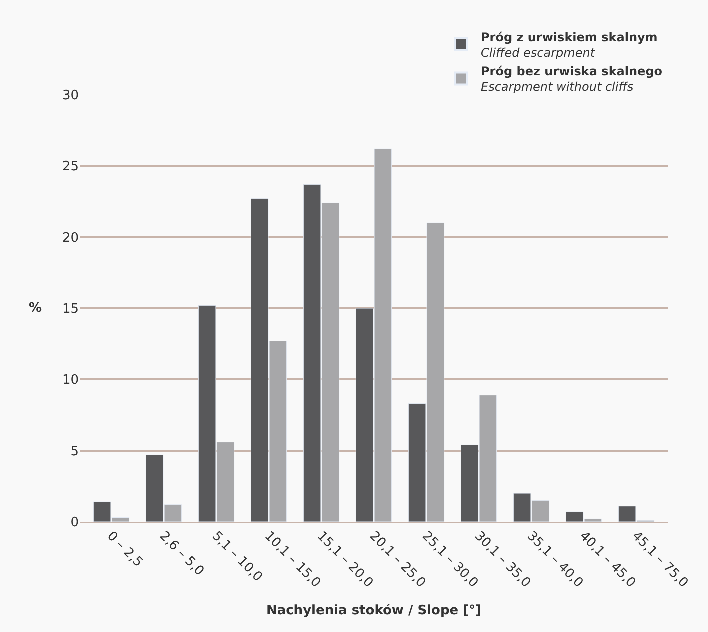 The height and width of the screenshot is (632, 708). I want to click on y-axis-title: %, so click(35, 308).